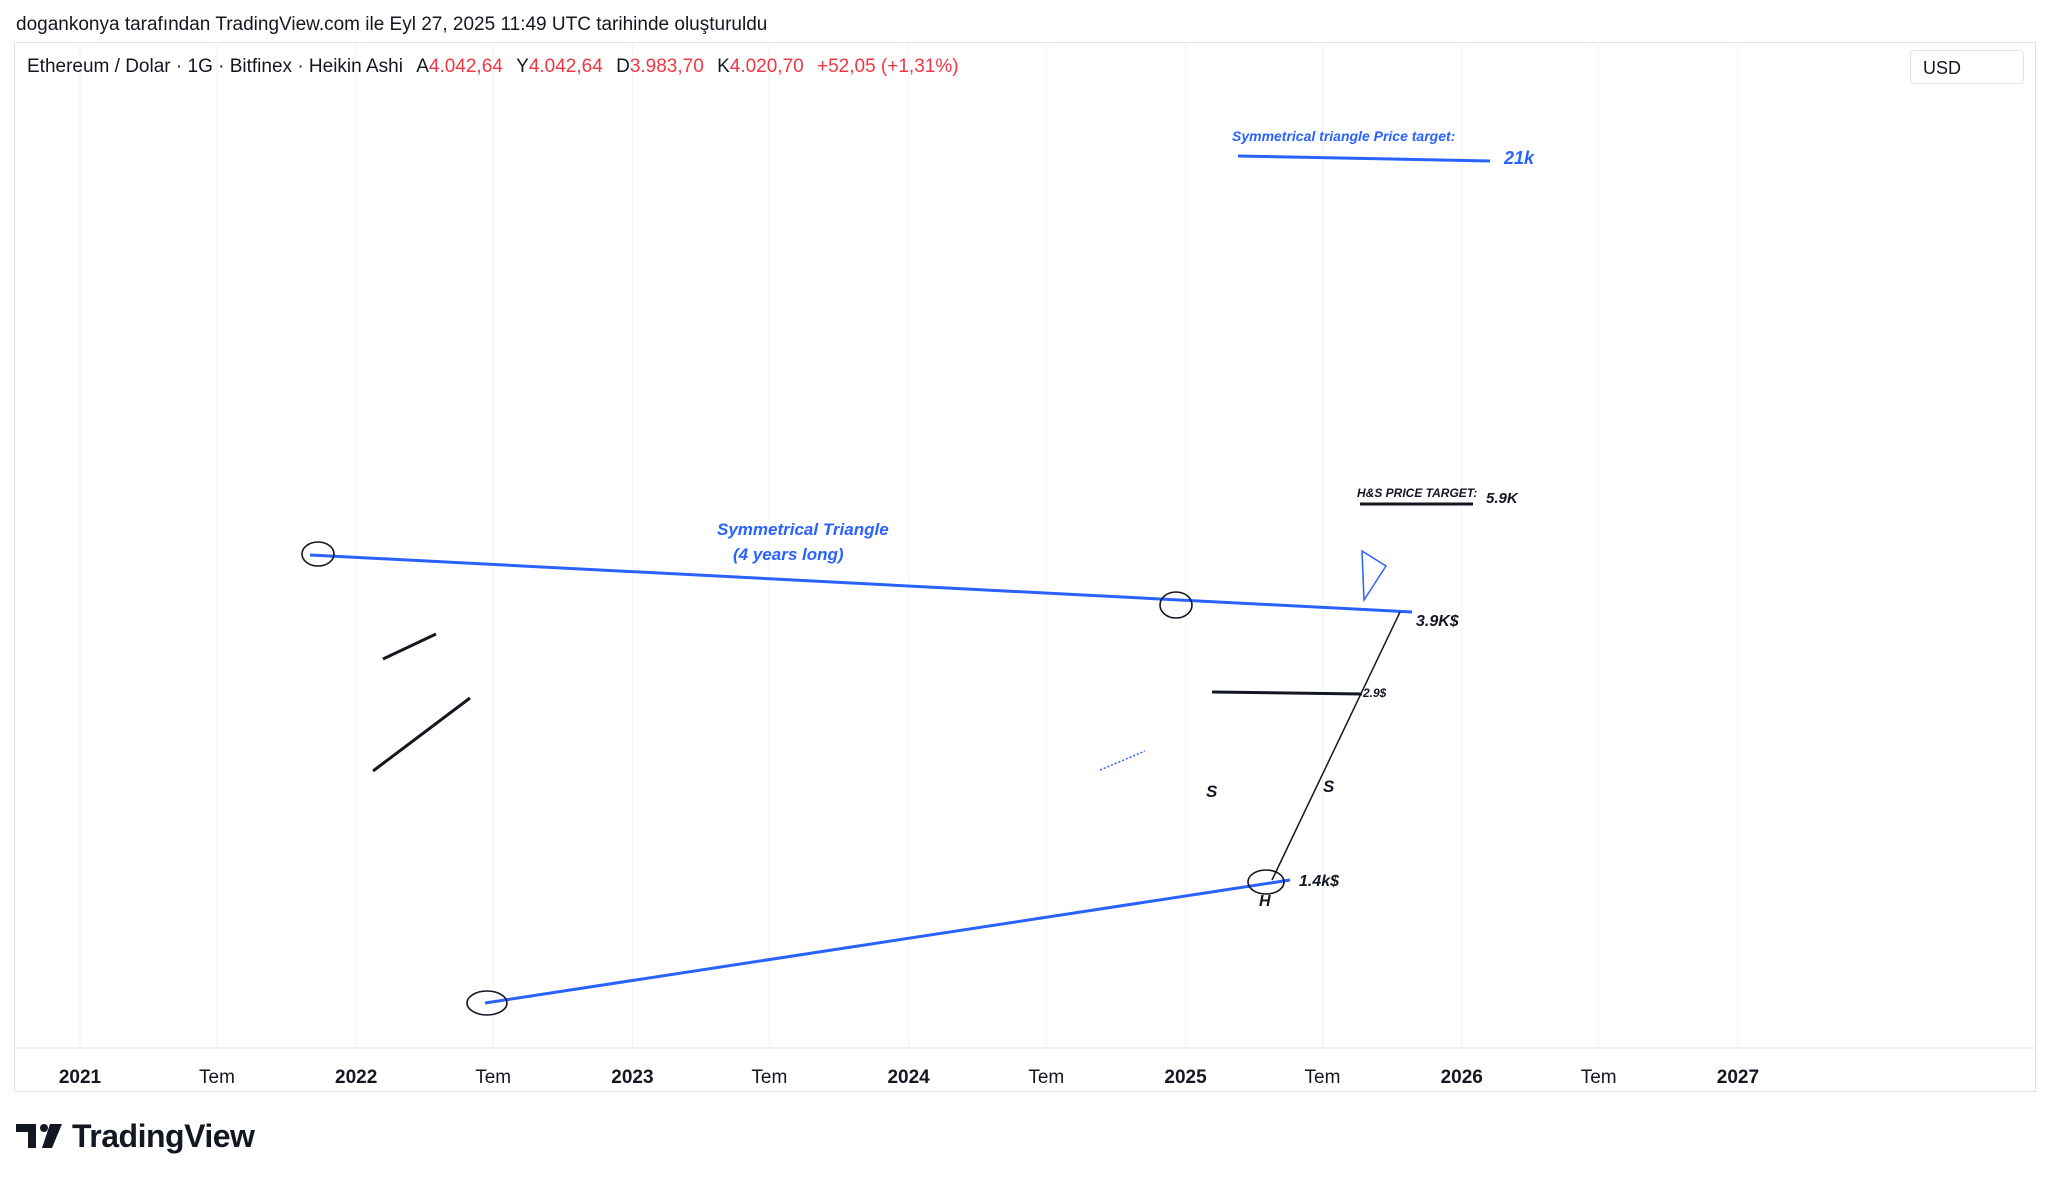 Image resolution: width=2048 pixels, height=1185 pixels. Describe the element at coordinates (1502, 498) in the screenshot. I see `hs-value: 5.9K` at that location.